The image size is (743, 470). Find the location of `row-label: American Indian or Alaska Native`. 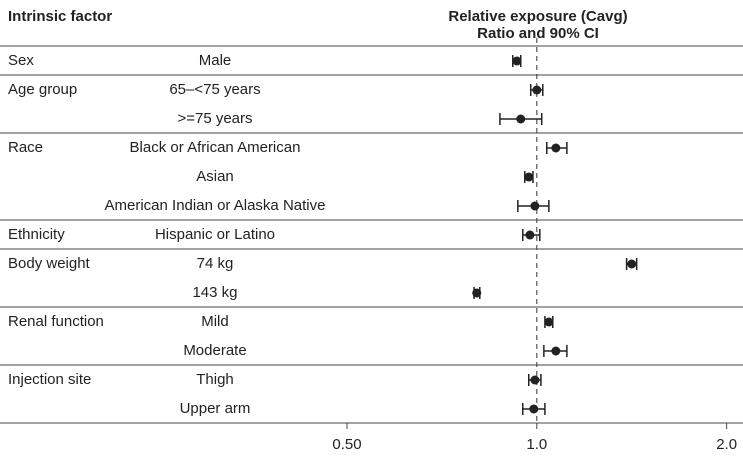

row-label: American Indian or Alaska Native is located at coordinates (215, 205).